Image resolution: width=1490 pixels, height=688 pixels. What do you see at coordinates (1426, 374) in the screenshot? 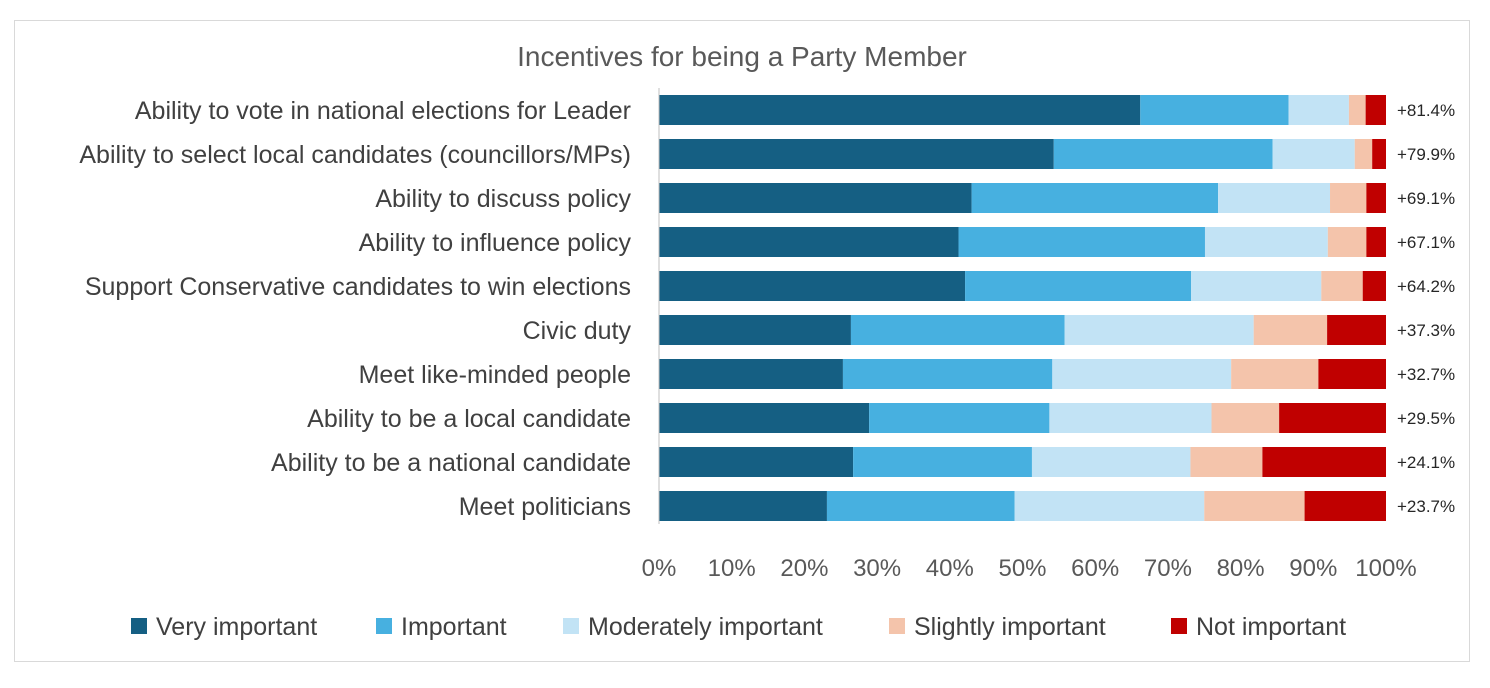
I see `net-label: +32.7%` at bounding box center [1426, 374].